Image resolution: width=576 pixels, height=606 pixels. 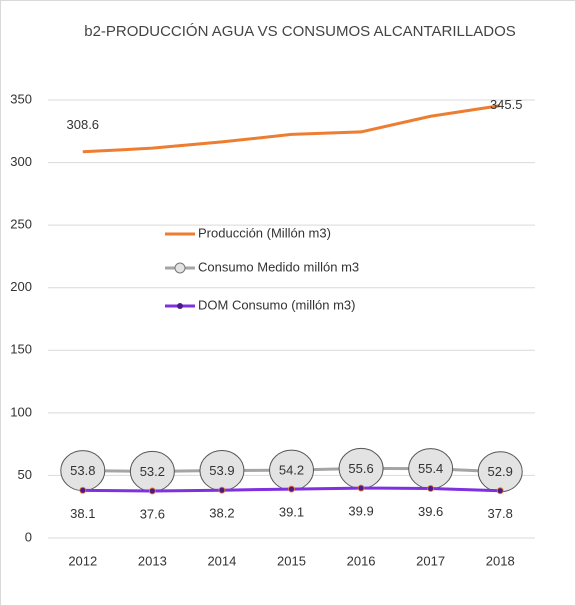 What do you see at coordinates (221, 513) in the screenshot?
I see `data-label: 38.2` at bounding box center [221, 513].